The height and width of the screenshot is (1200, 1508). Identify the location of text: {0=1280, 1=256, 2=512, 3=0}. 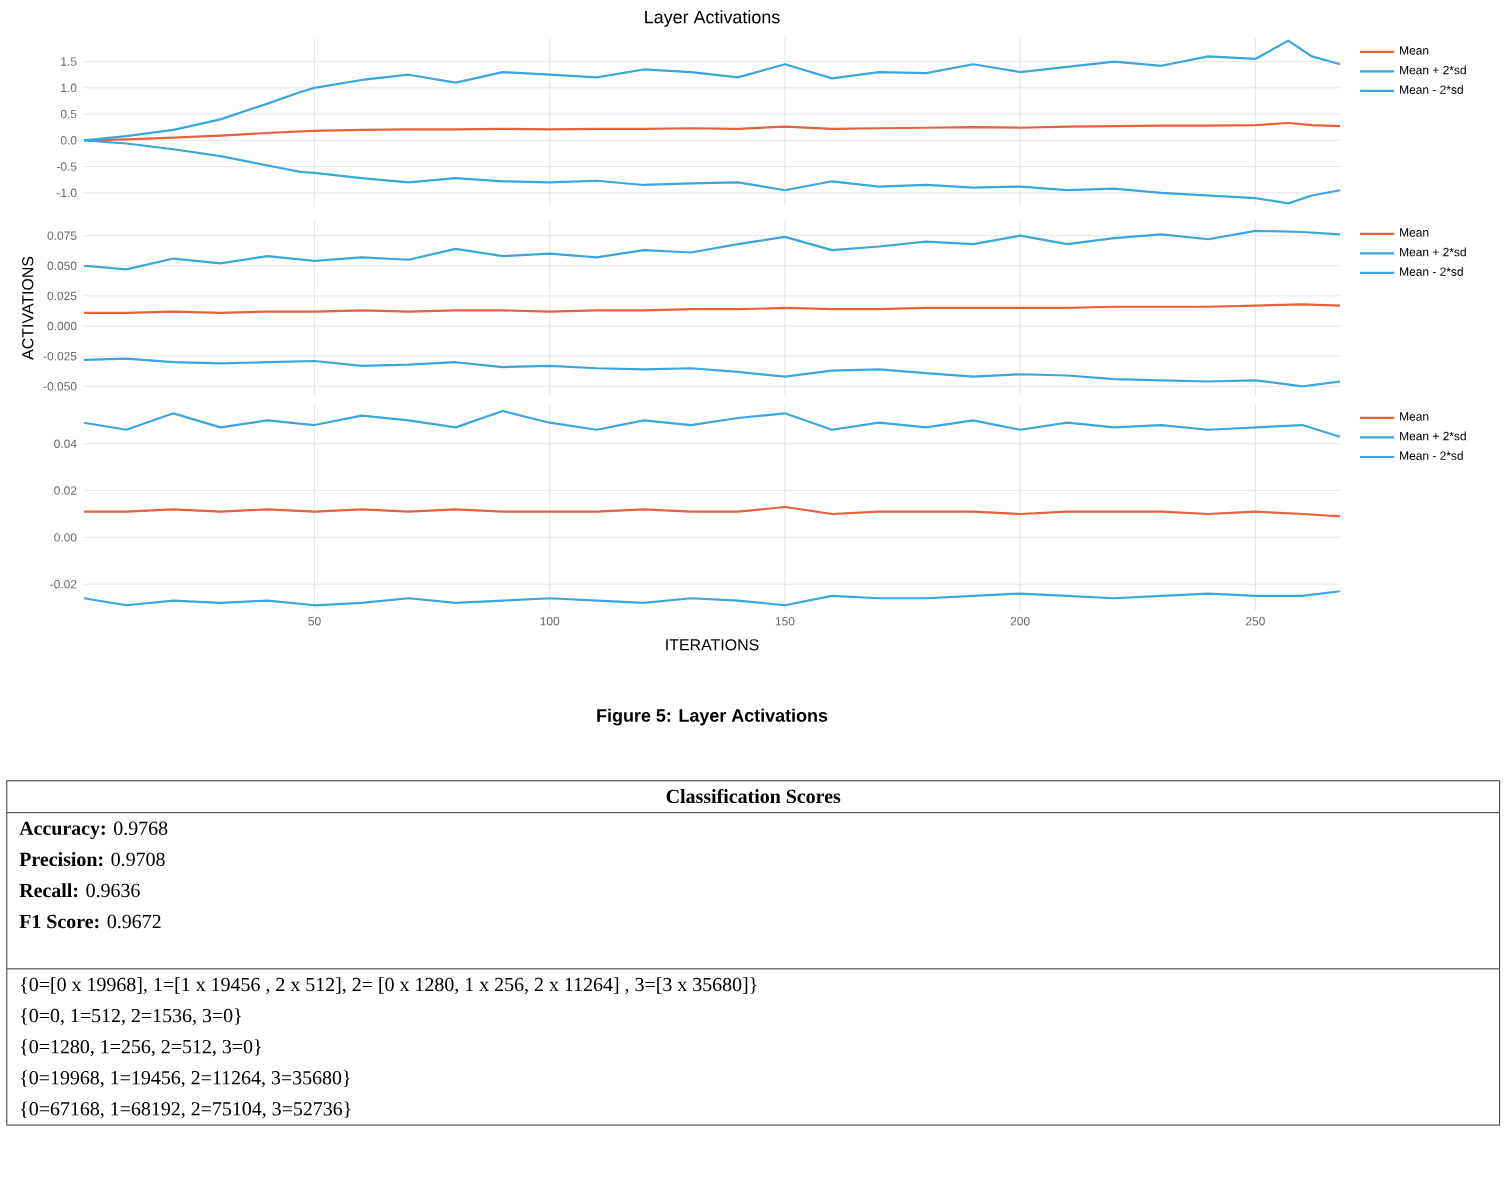
(141, 1048).